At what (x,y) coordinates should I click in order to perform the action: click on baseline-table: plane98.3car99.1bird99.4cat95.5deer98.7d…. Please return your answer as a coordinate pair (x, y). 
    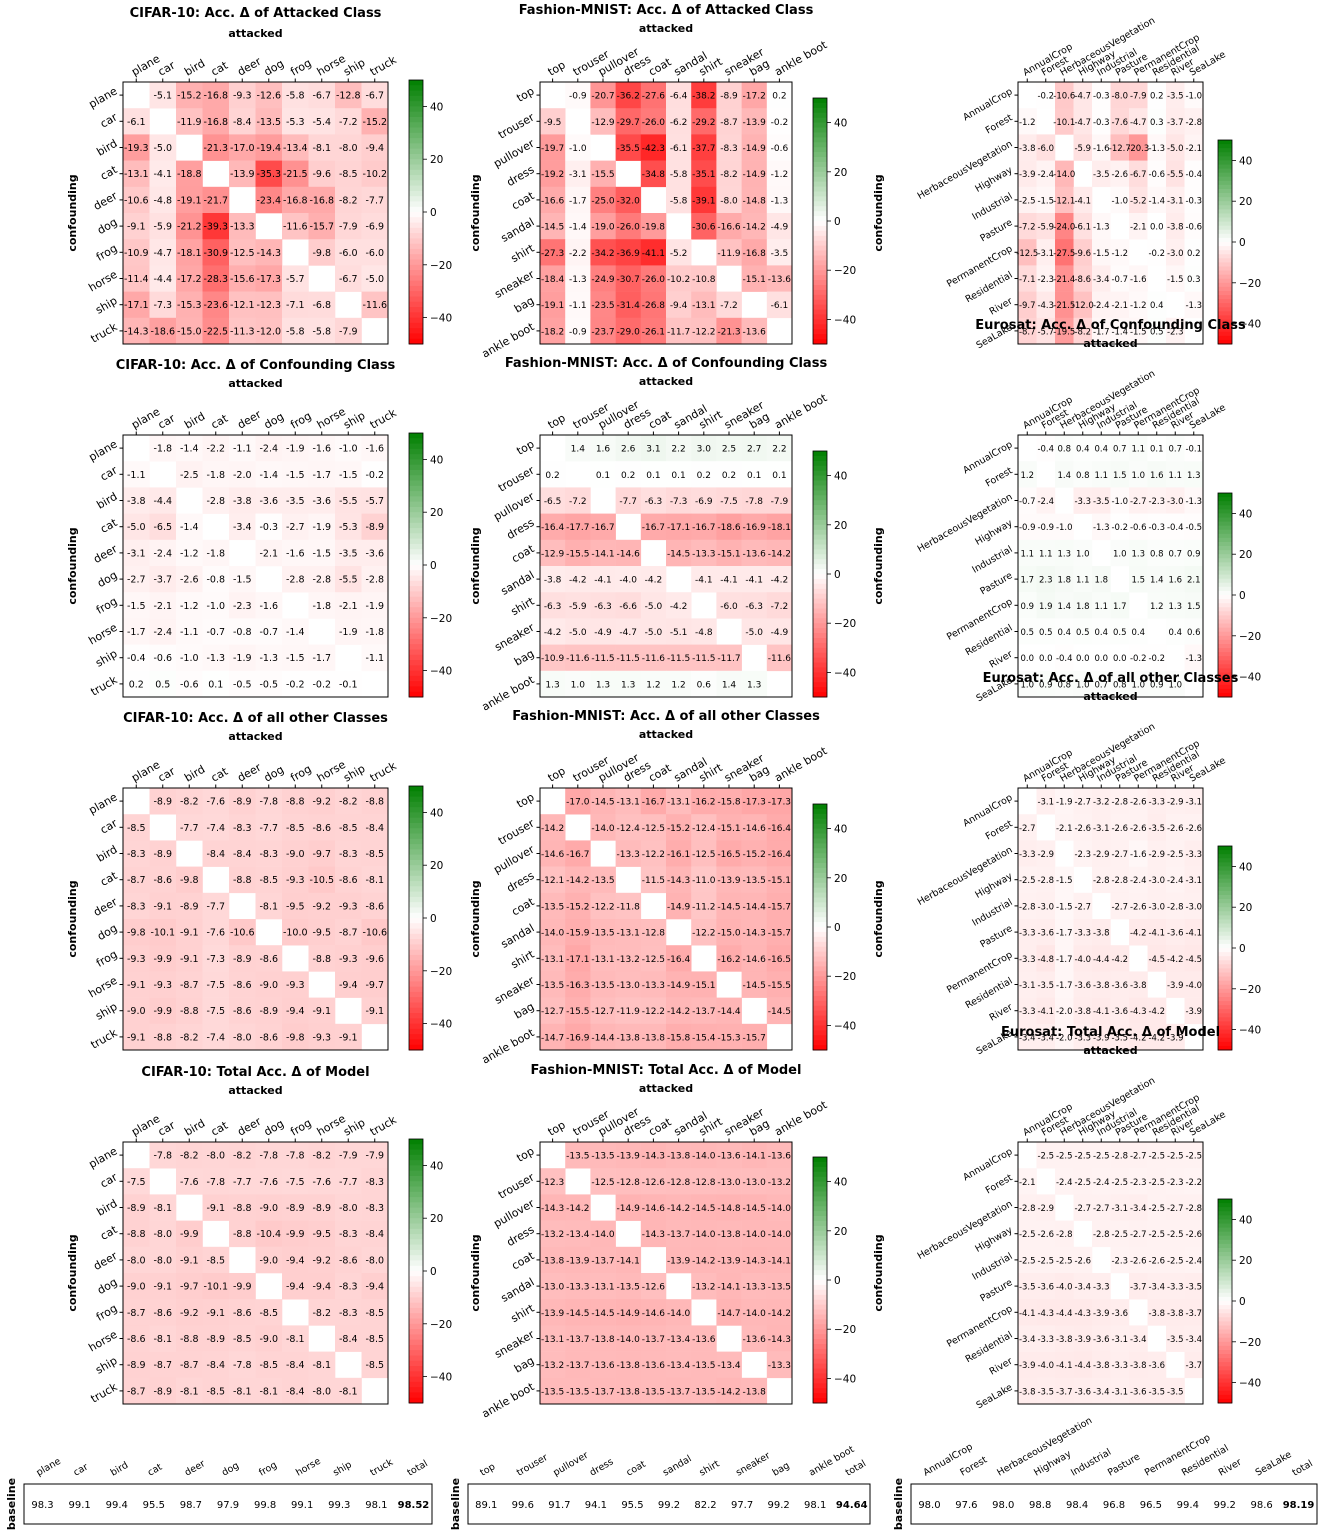
    Looking at the image, I should click on (219, 1493).